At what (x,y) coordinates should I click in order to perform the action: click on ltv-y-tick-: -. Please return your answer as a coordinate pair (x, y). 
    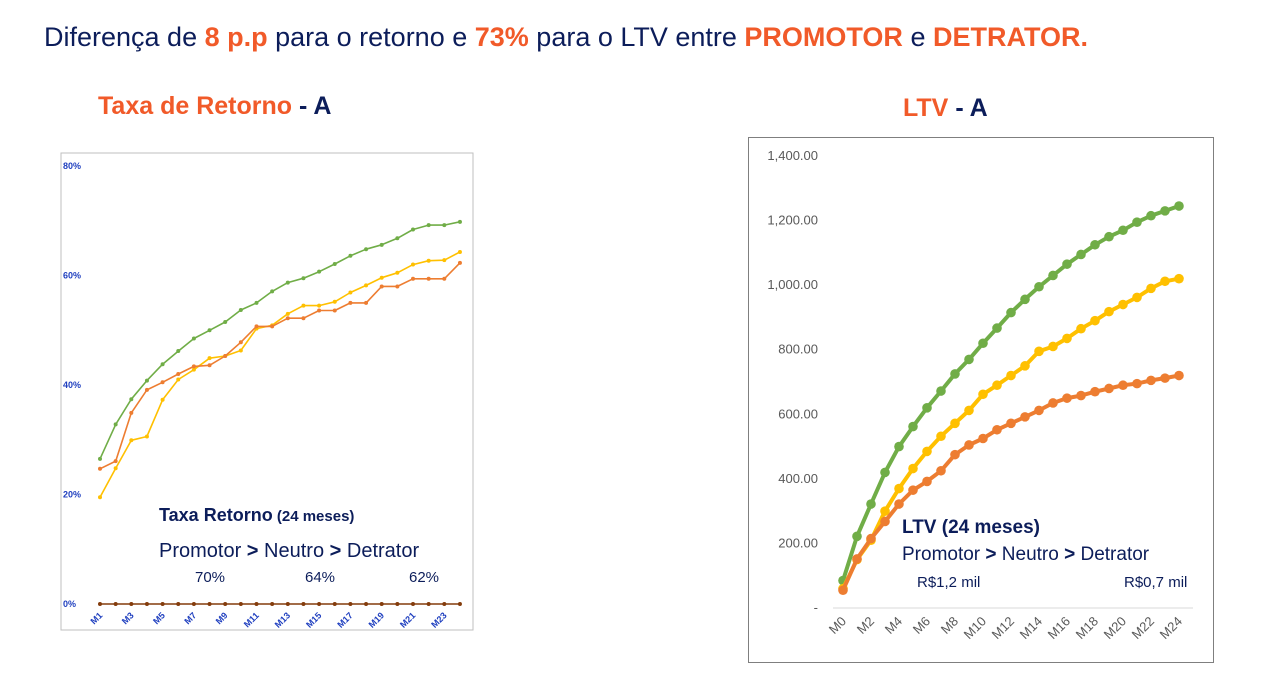
    Looking at the image, I should click on (816, 607).